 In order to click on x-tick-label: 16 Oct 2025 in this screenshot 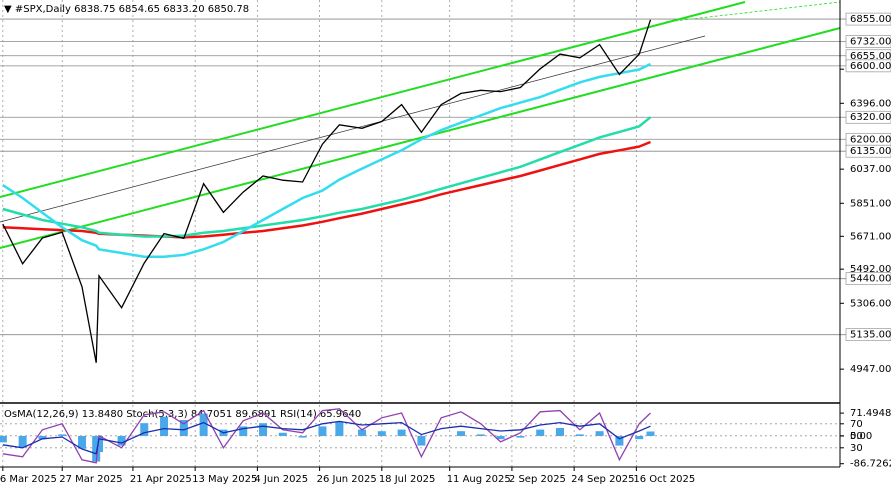, I will do `click(664, 479)`.